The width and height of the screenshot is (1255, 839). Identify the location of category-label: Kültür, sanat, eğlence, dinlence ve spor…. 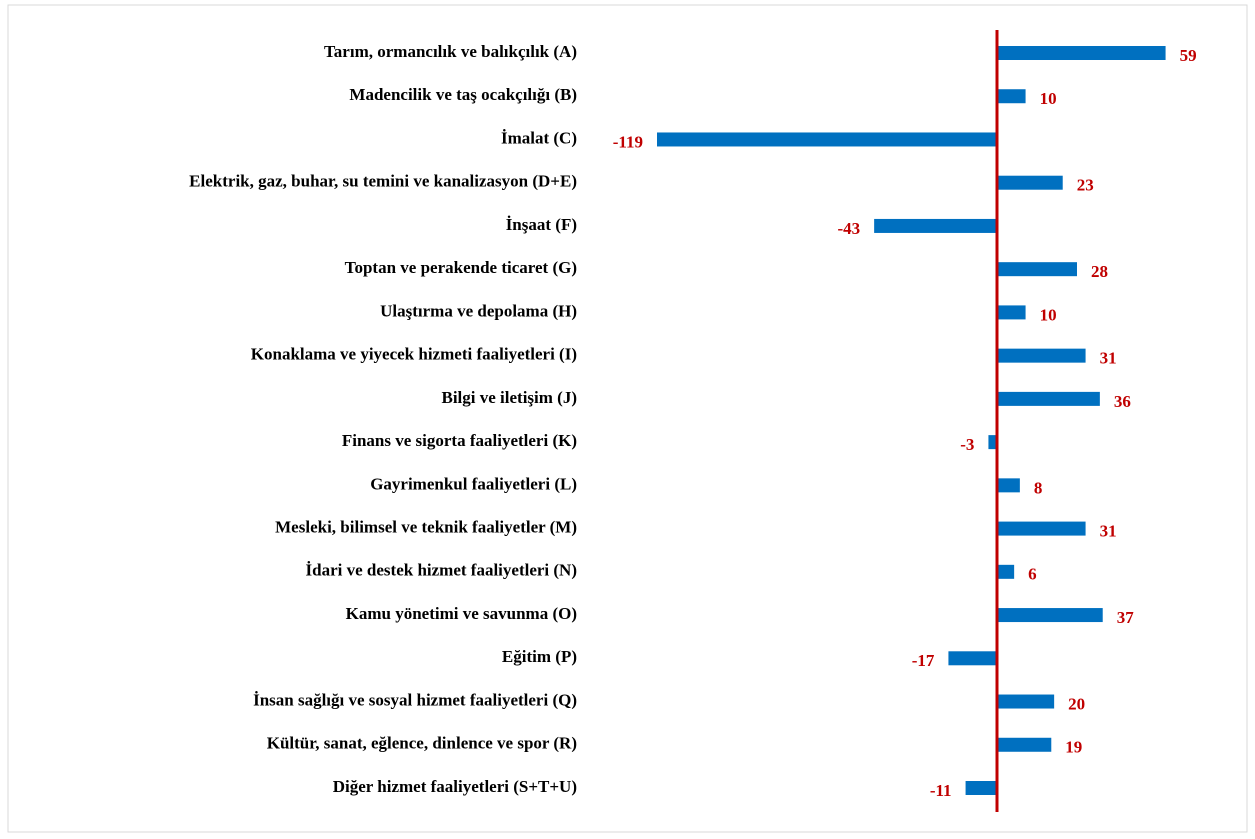
(422, 743).